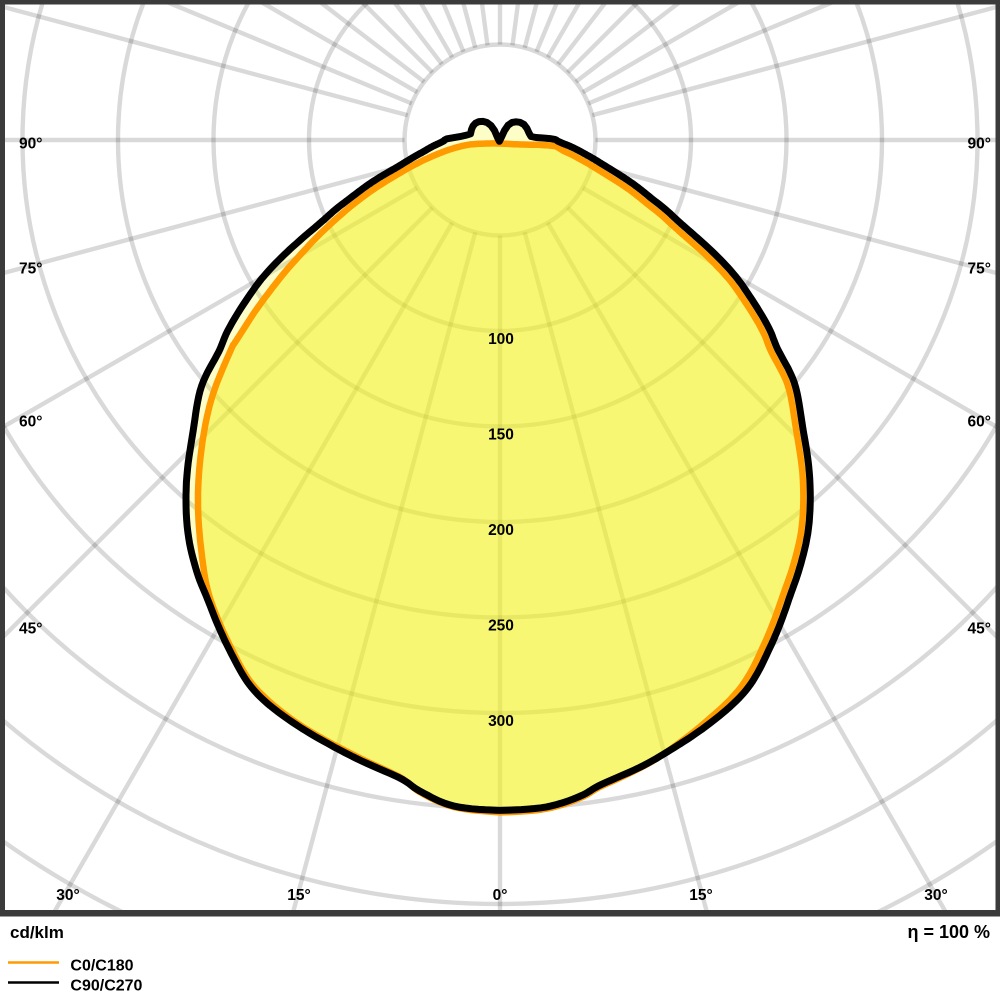  What do you see at coordinates (500, 895) in the screenshot?
I see `svg-text: 0°` at bounding box center [500, 895].